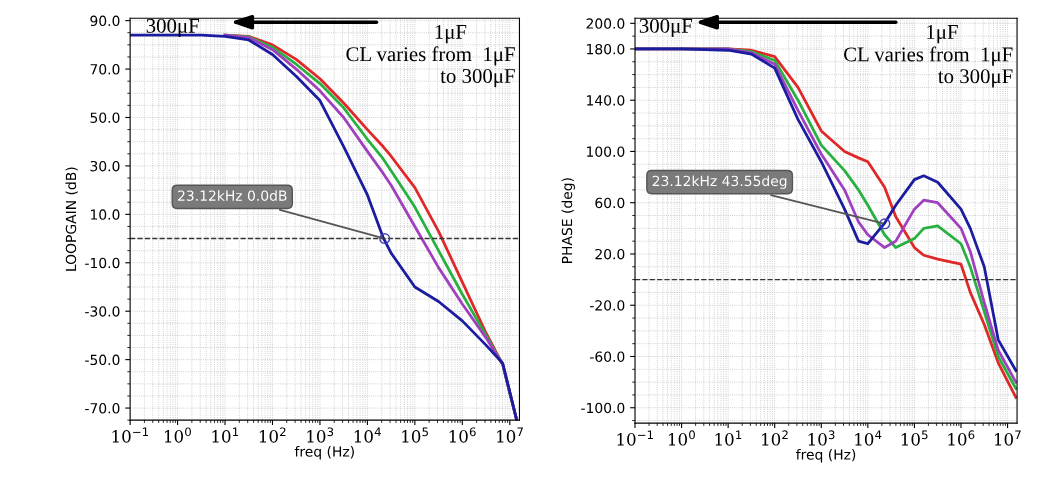 The image size is (1041, 492). What do you see at coordinates (606, 49) in the screenshot?
I see `y-tick-label: 180.0` at bounding box center [606, 49].